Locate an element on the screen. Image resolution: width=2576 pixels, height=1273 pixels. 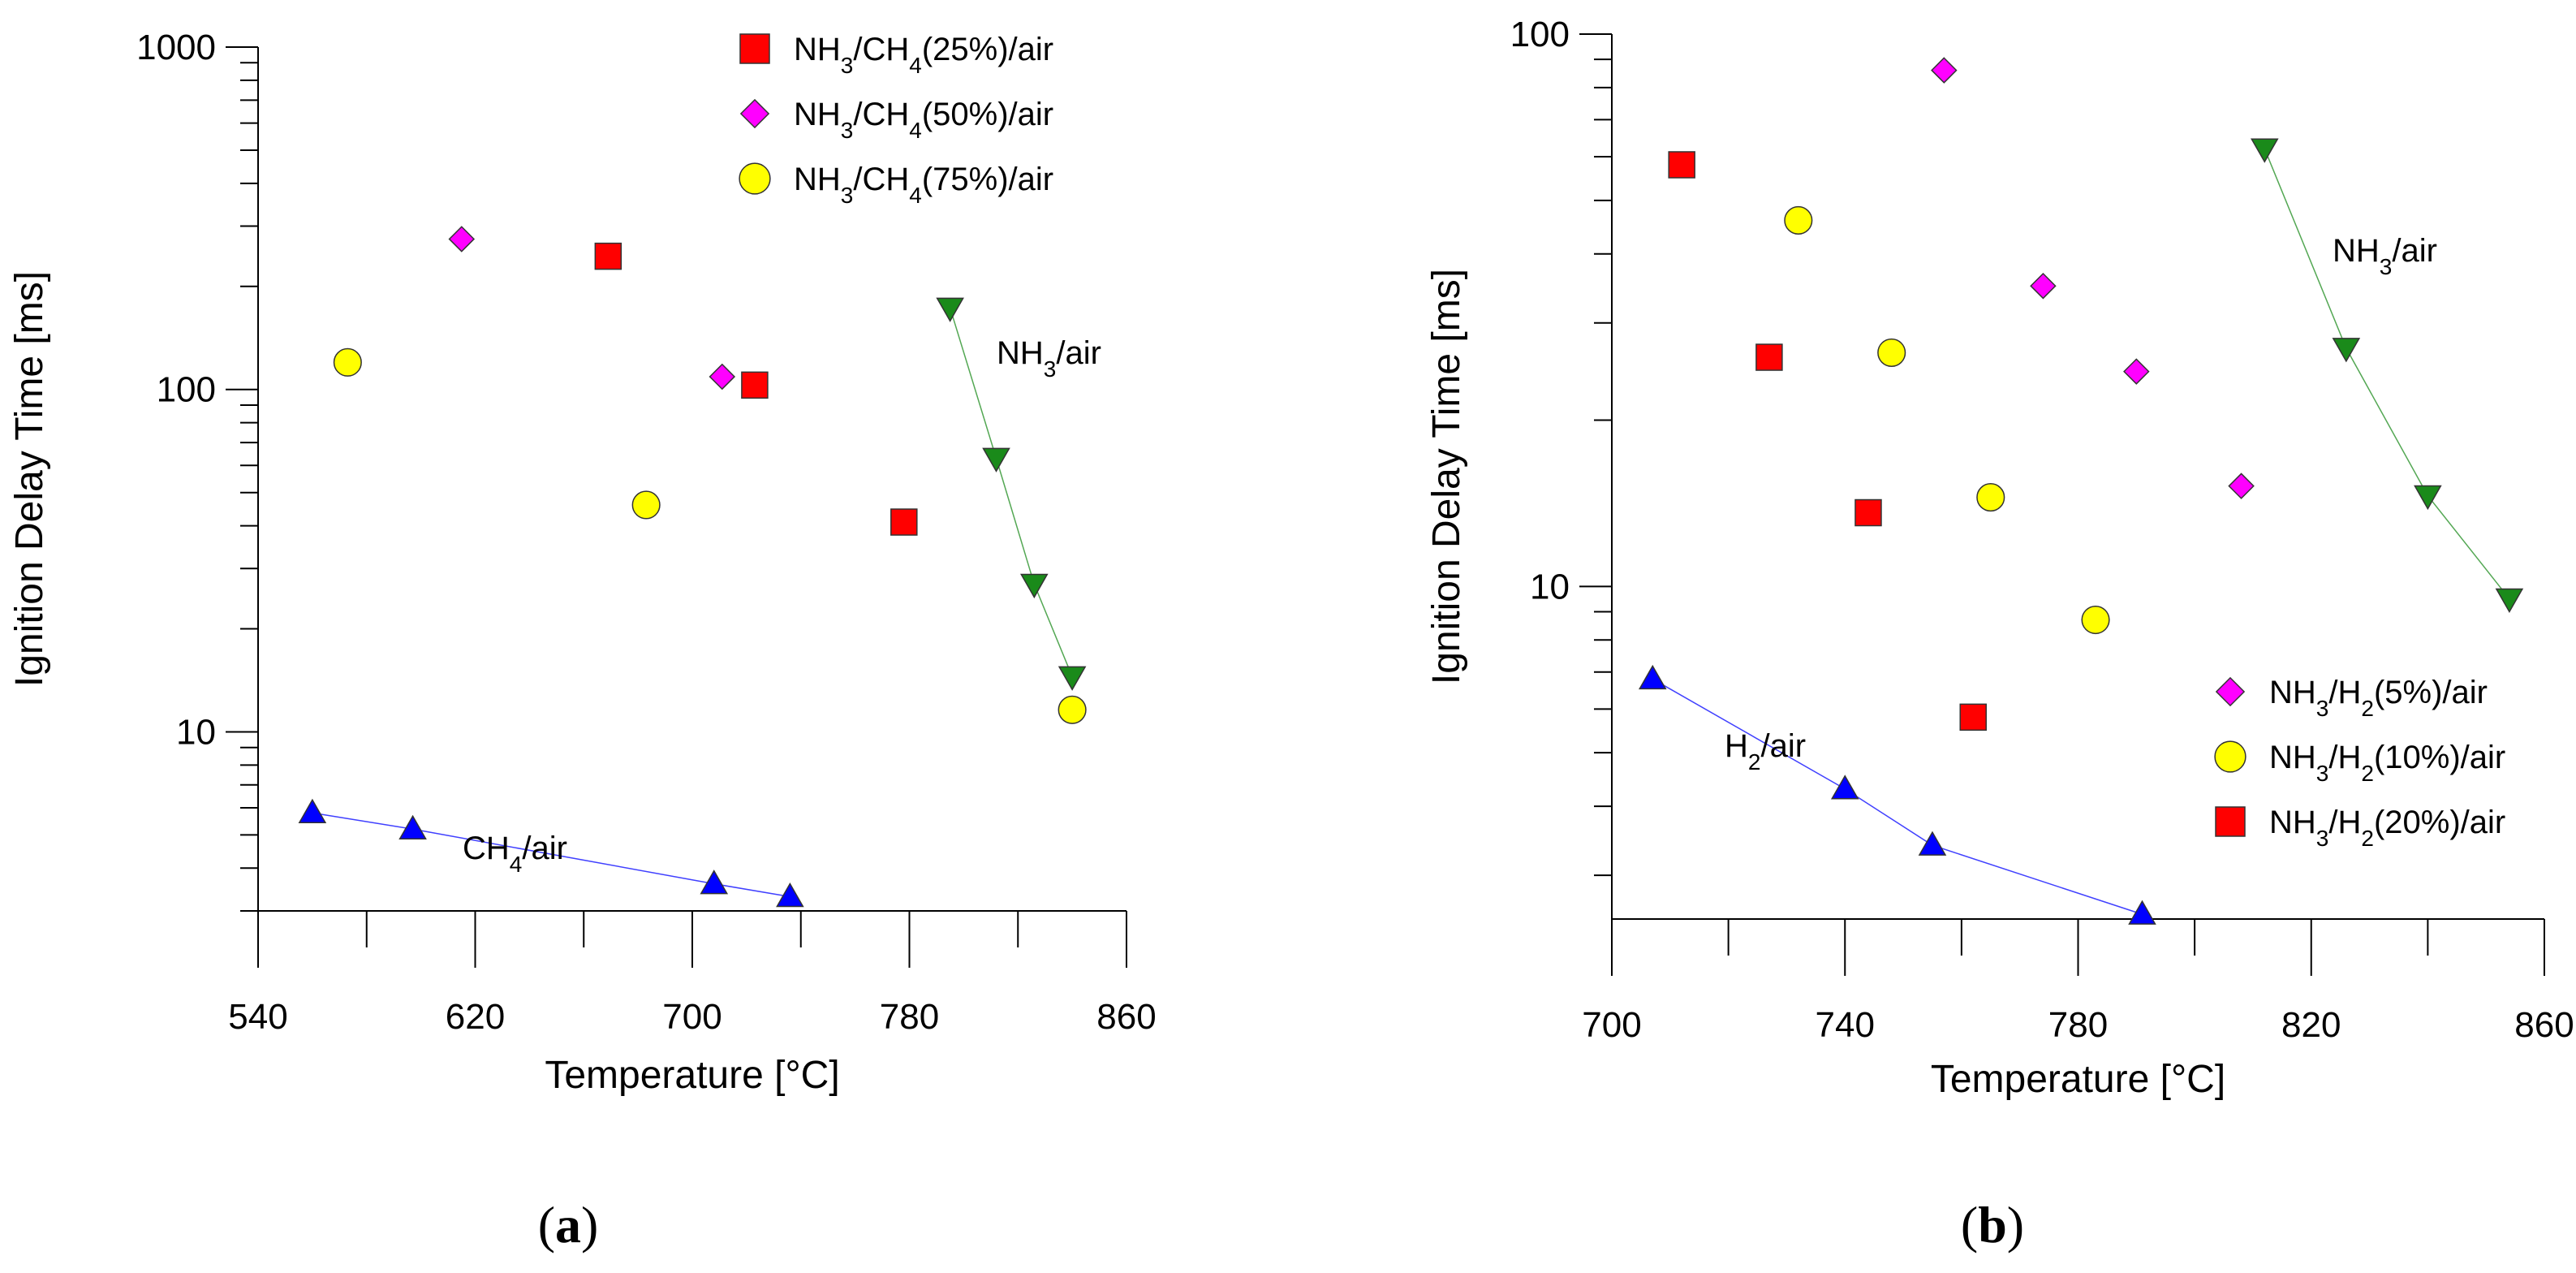
series-nh3-ch4-75-air is located at coordinates (710, 535).